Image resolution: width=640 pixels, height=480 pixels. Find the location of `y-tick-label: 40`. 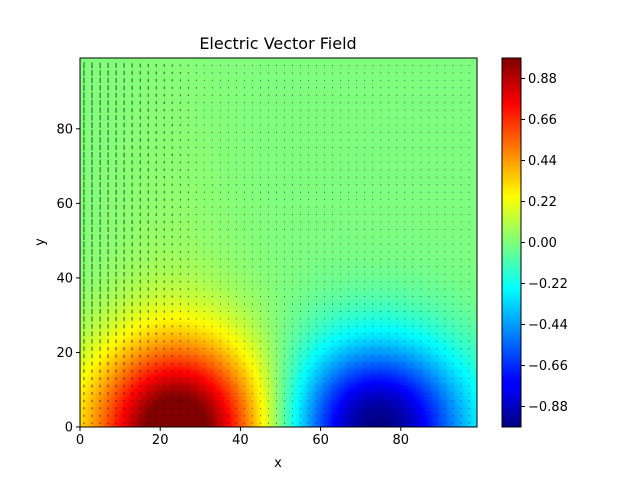

y-tick-label: 40 is located at coordinates (64, 278).